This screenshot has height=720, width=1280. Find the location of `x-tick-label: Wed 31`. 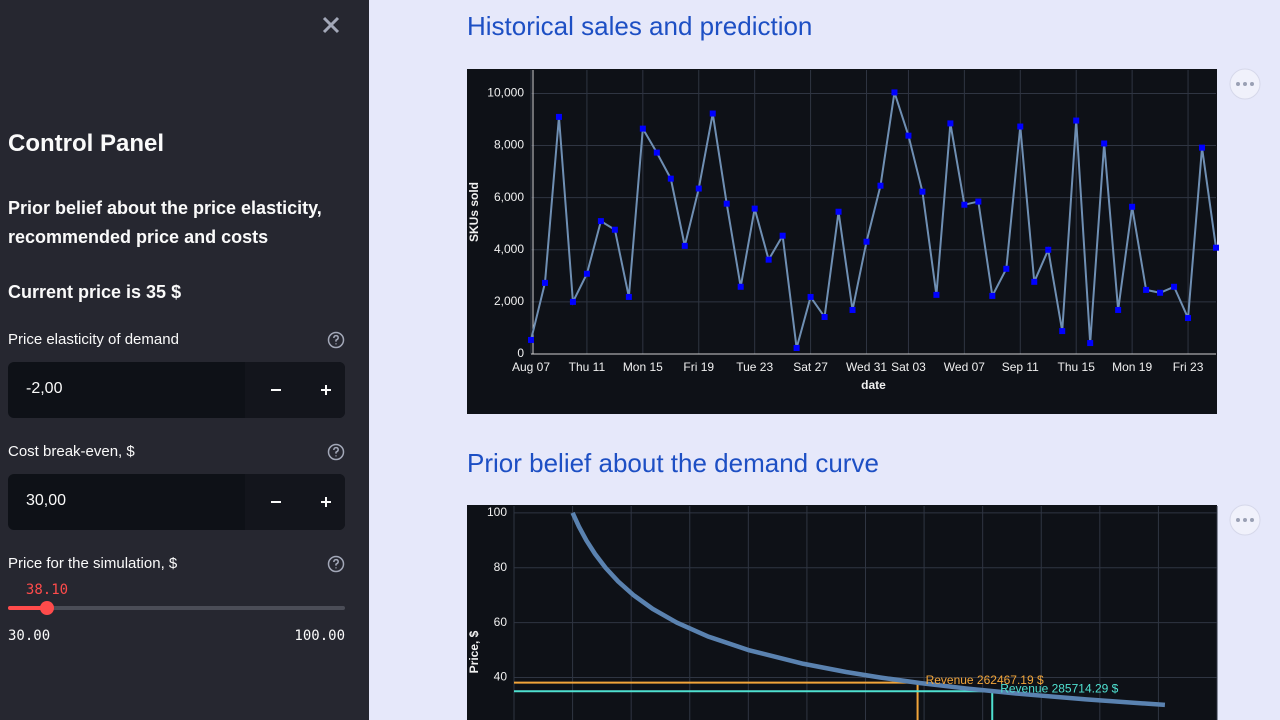

x-tick-label: Wed 31 is located at coordinates (866, 367).